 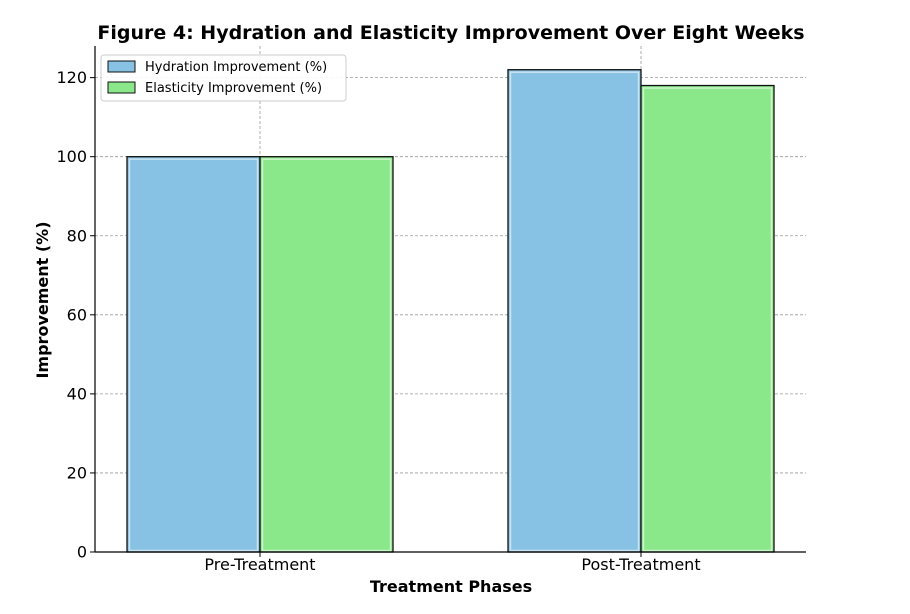 I want to click on y-tick-label: 40, so click(x=77, y=393).